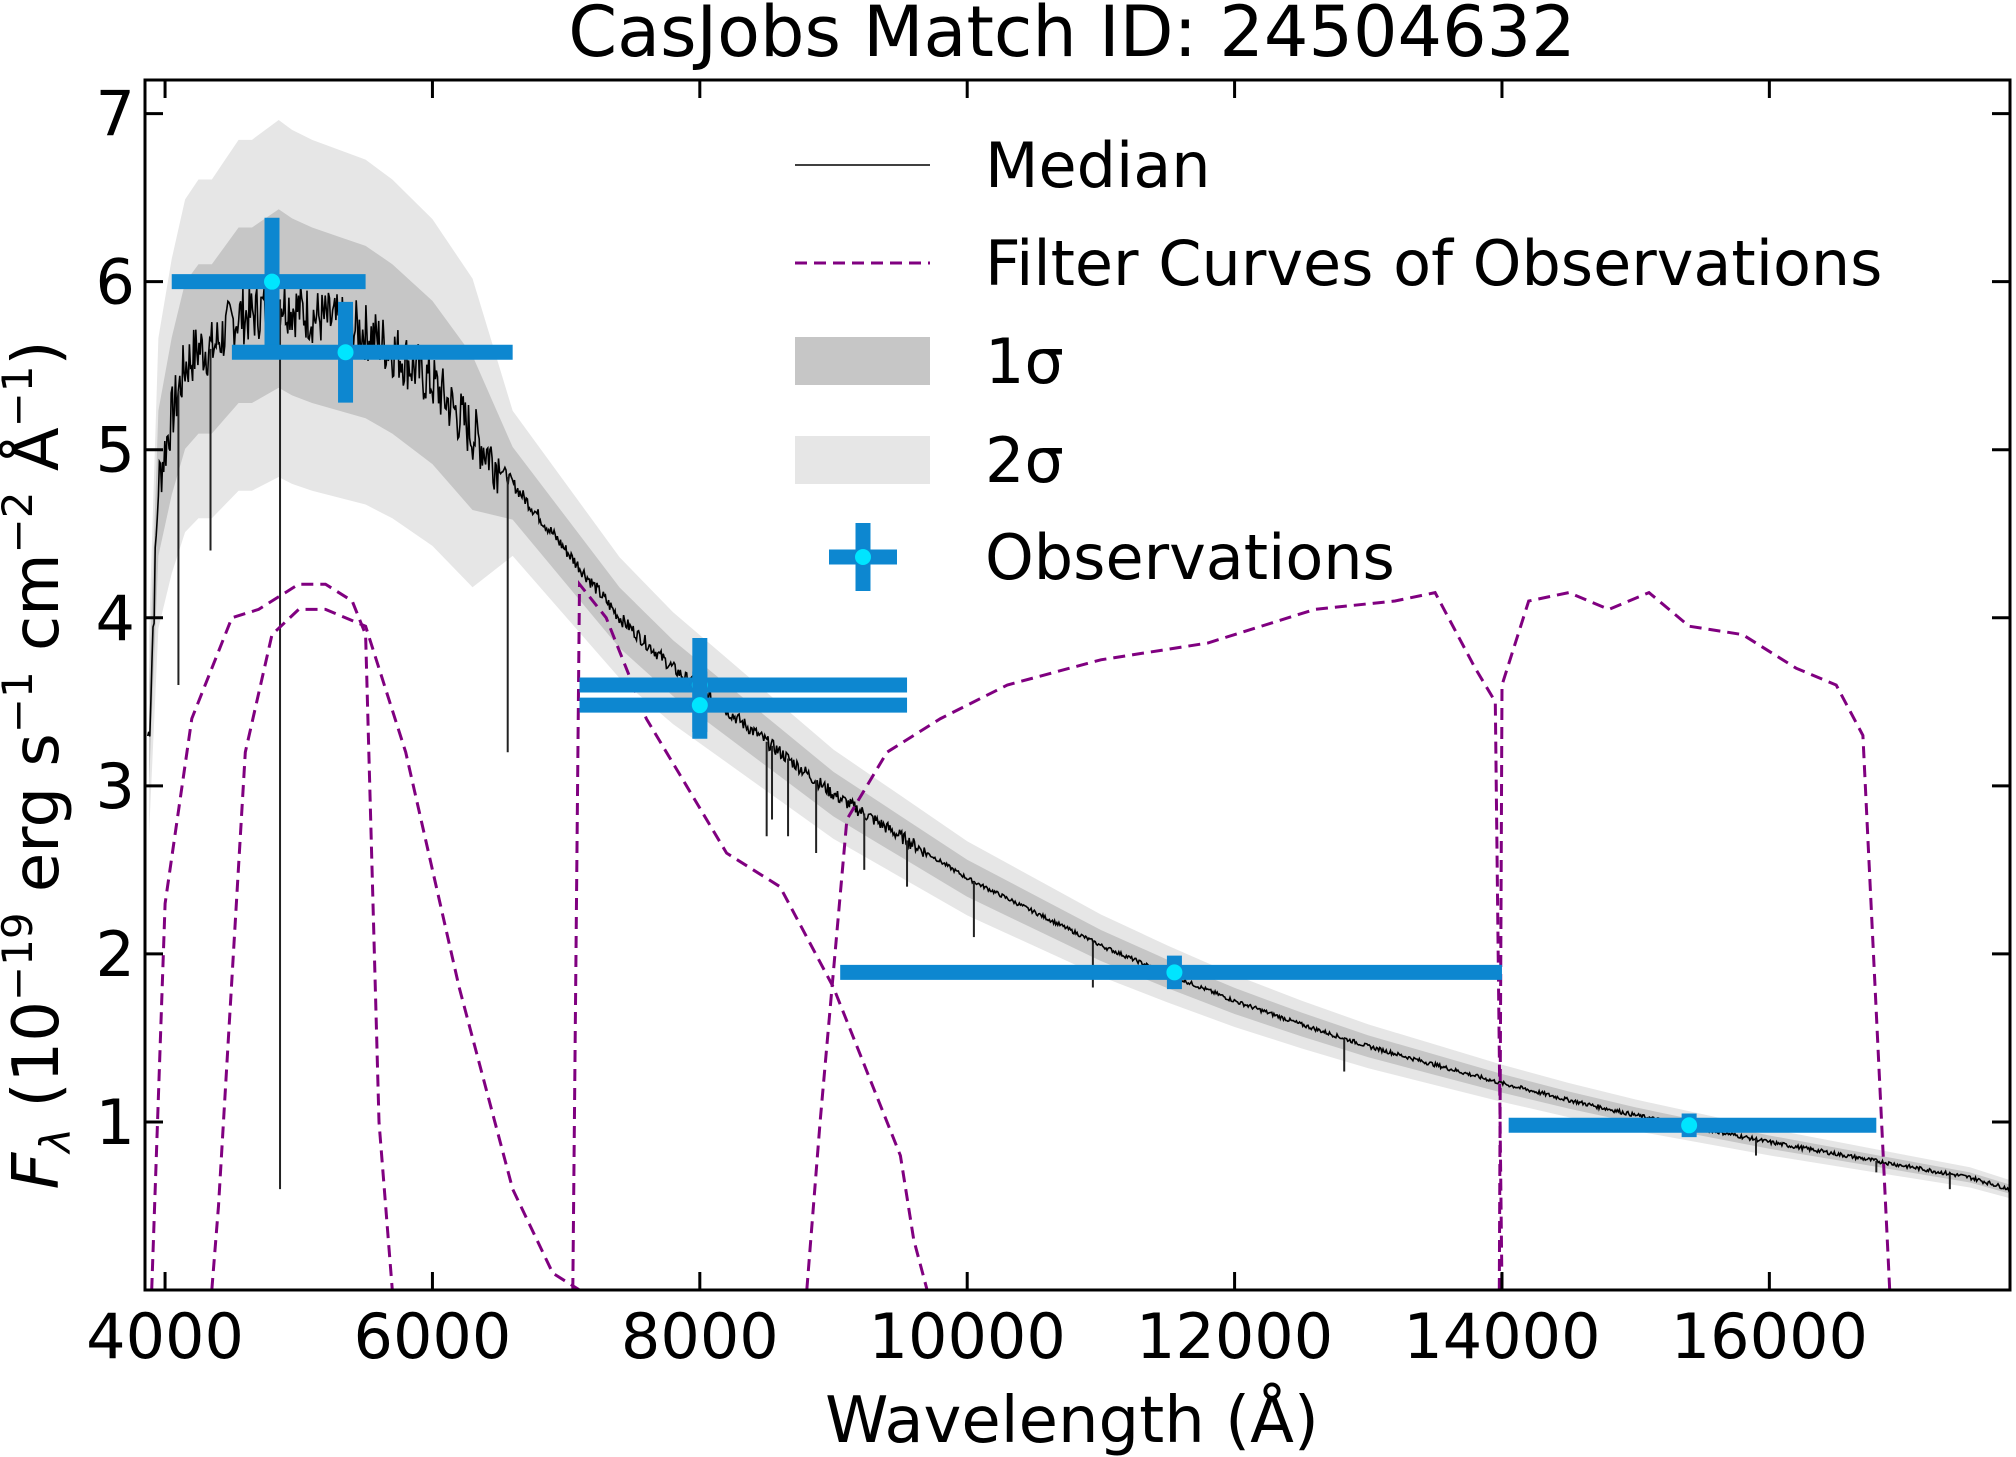 The width and height of the screenshot is (2016, 1457). Describe the element at coordinates (115, 114) in the screenshot. I see `y-tick-label: 7` at that location.